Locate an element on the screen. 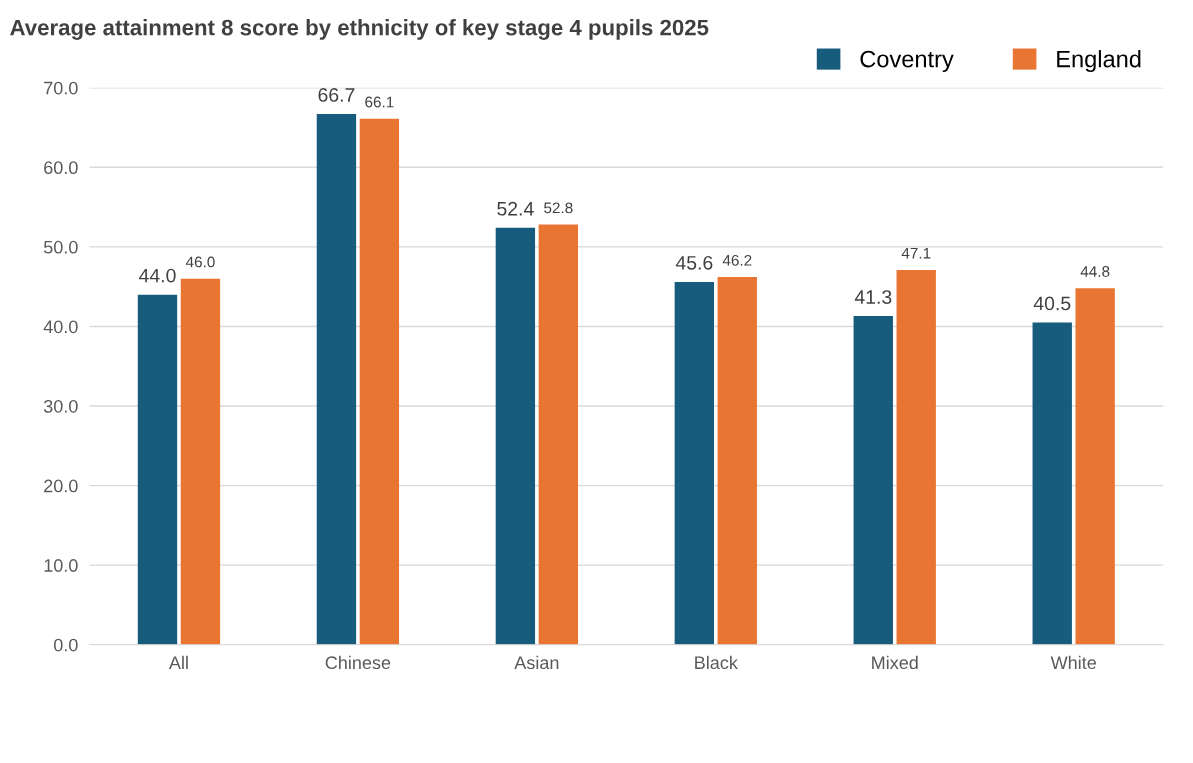 The image size is (1193, 763). x-tick-label: Black is located at coordinates (716, 662).